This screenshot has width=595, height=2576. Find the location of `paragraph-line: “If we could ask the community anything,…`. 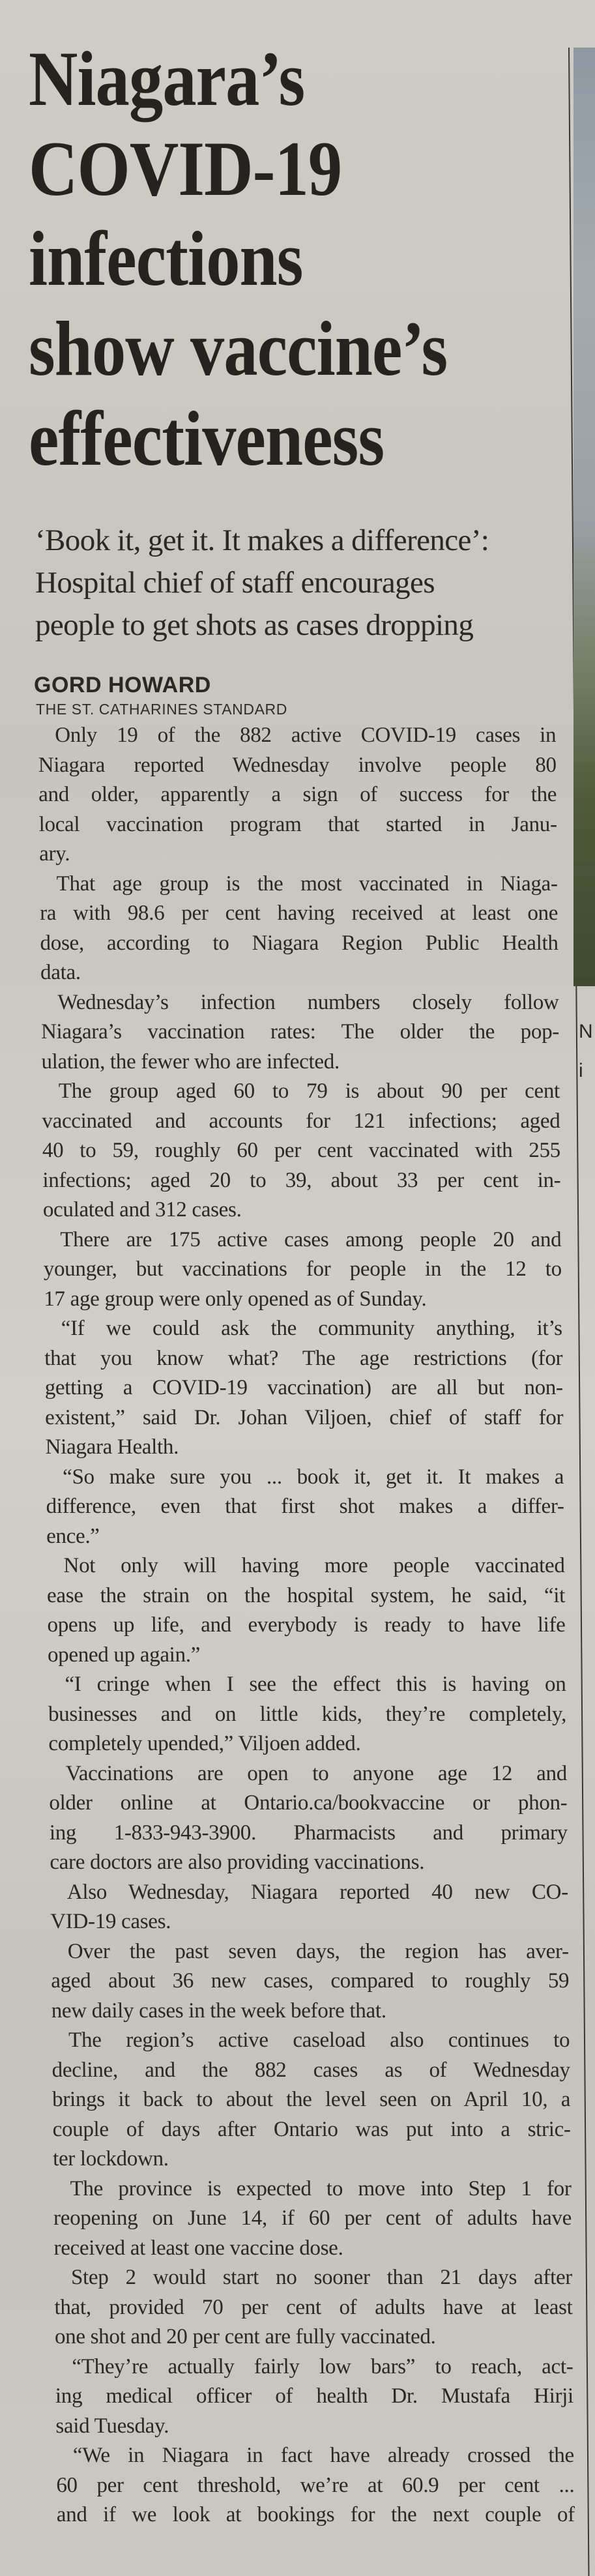

paragraph-line: “If we could ask the community anything,… is located at coordinates (311, 1328).